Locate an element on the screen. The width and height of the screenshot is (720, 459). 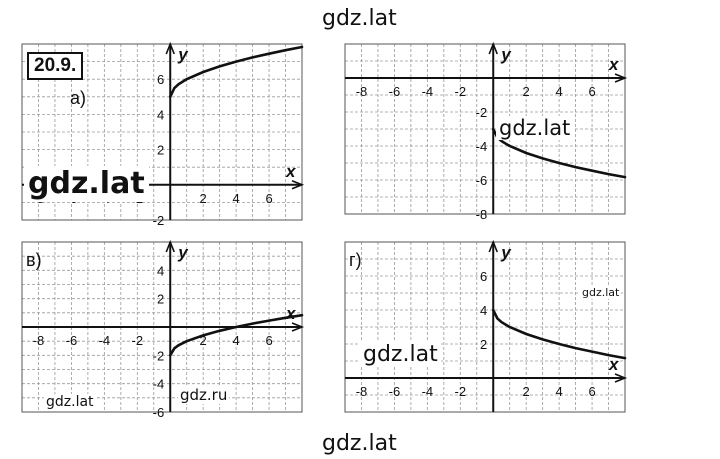
panel-label: г) is located at coordinates (355, 260).